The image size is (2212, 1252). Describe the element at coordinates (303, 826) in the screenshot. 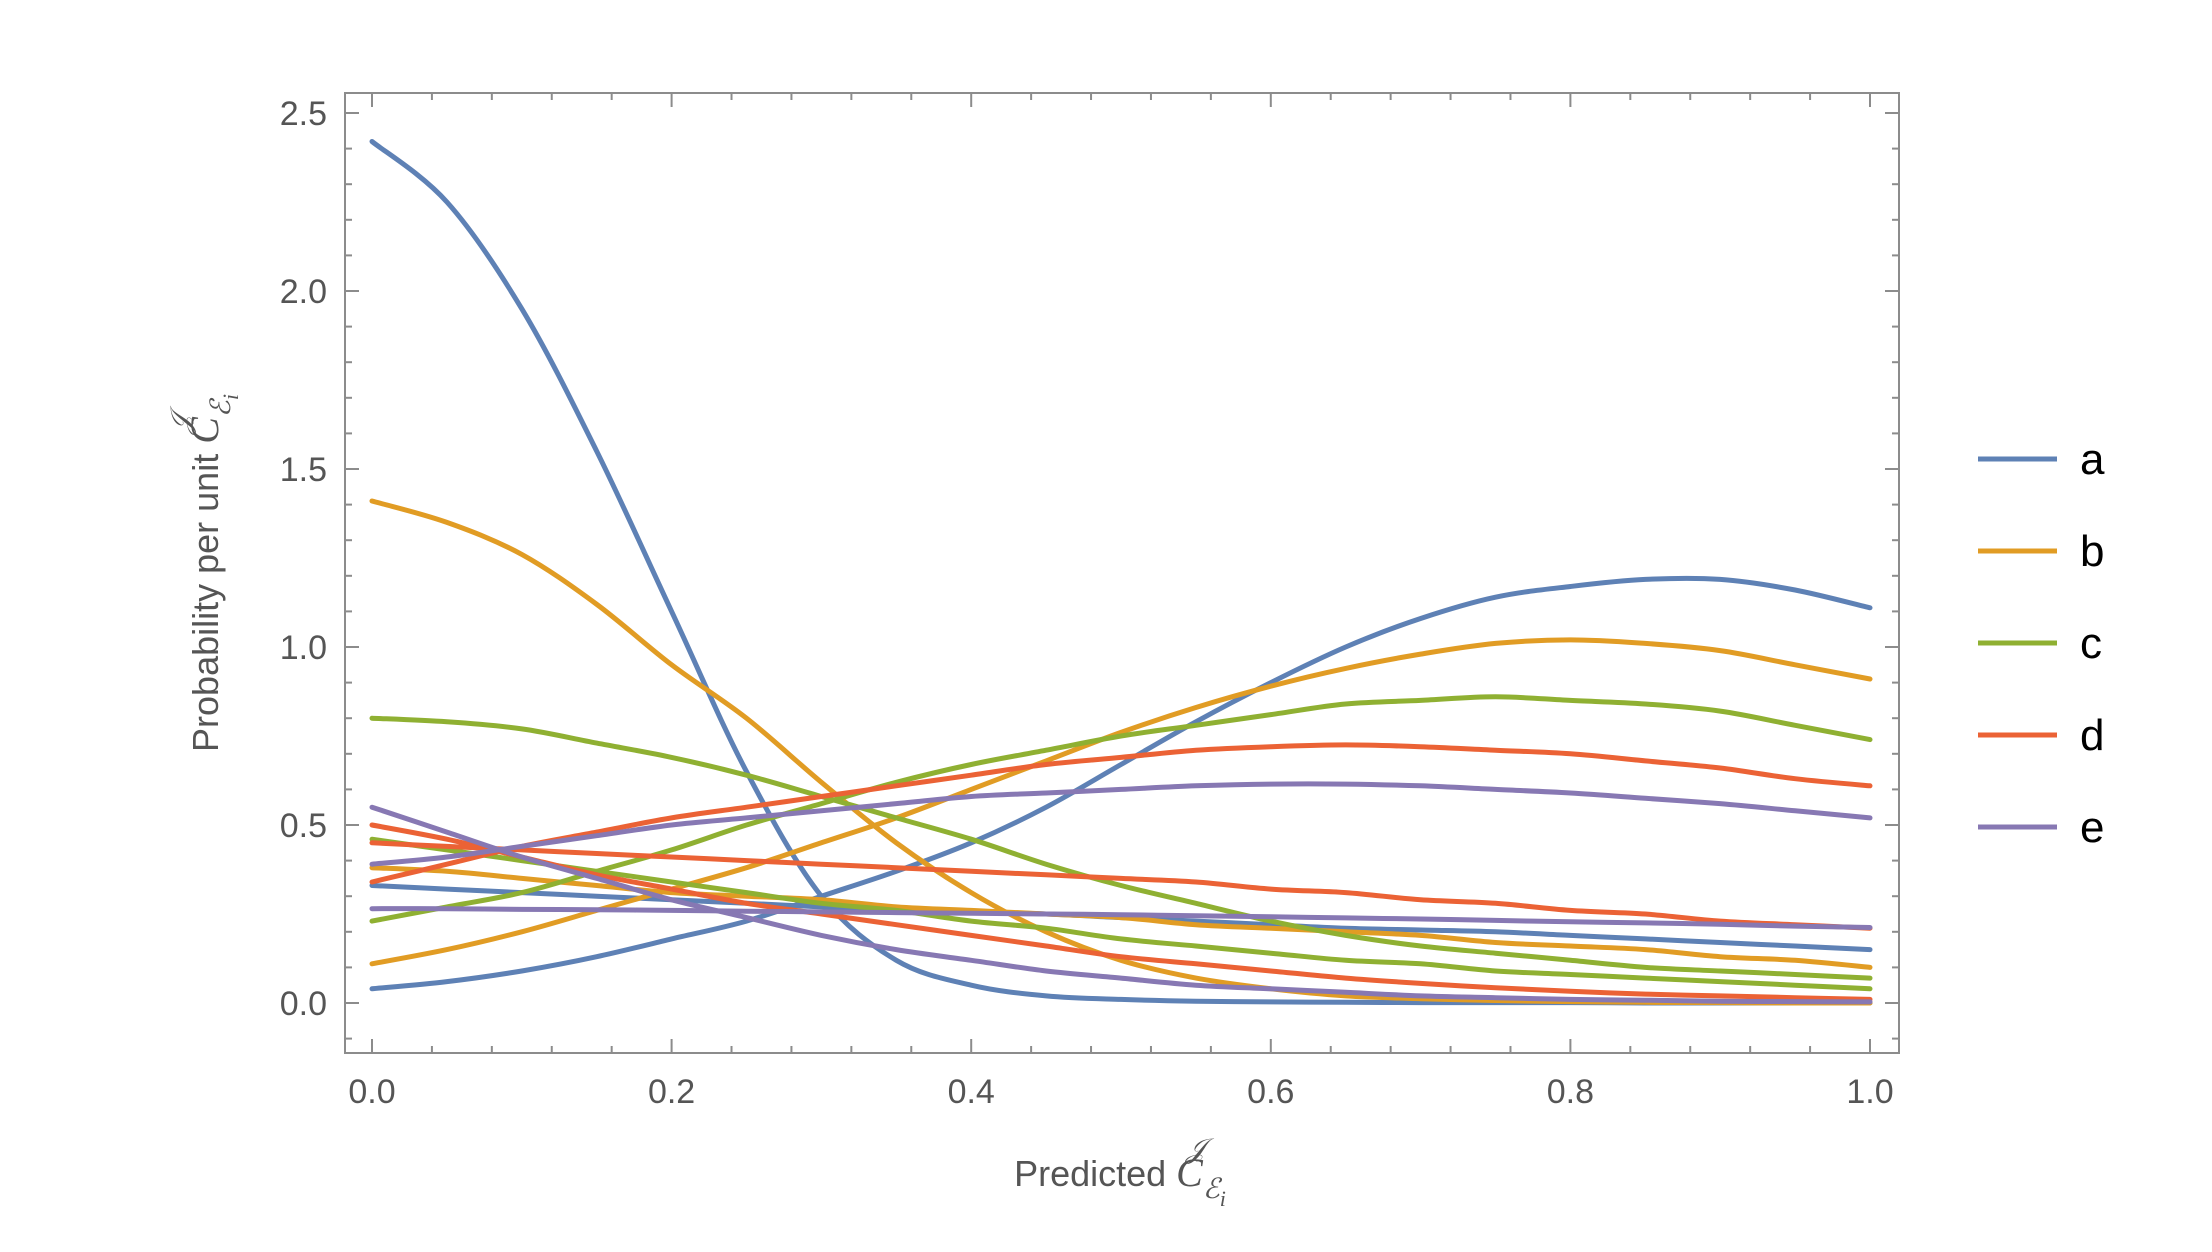

I see `y-tick-label: 0.5` at that location.